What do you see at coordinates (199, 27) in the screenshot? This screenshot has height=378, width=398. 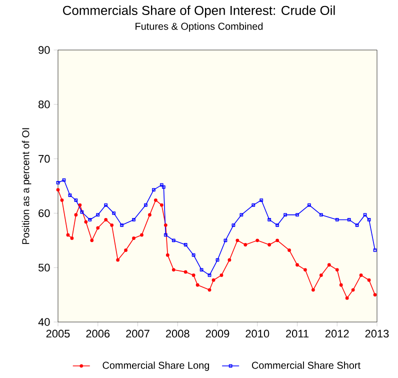 I see `chart-subtitle: Futures & Options Combined` at bounding box center [199, 27].